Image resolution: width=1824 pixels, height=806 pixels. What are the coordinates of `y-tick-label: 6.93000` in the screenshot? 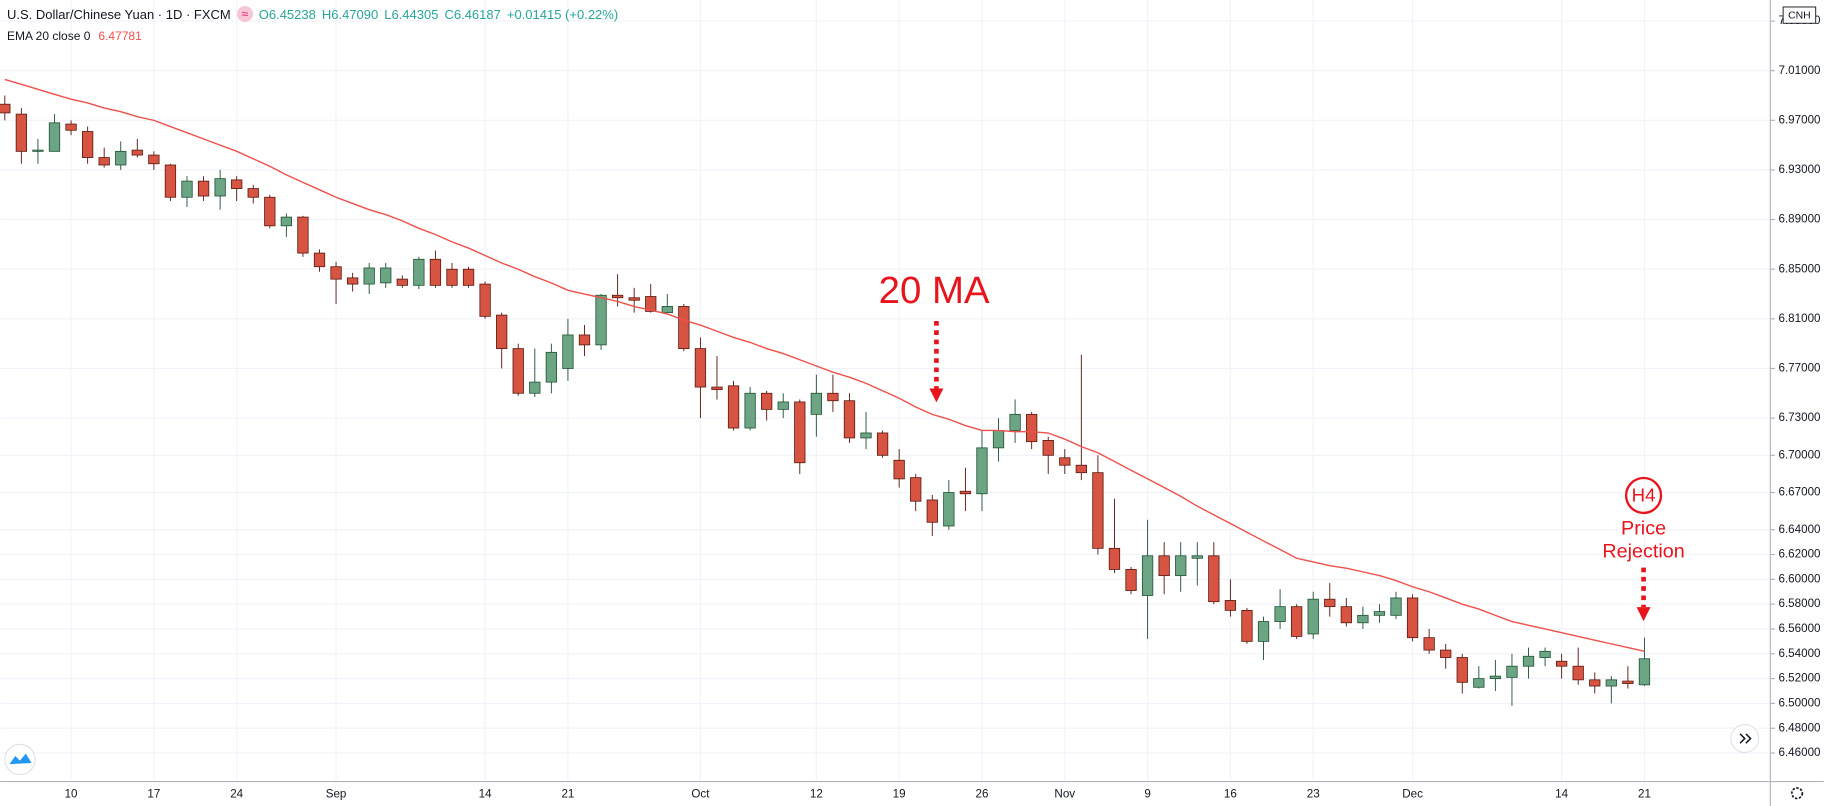 It's located at (1799, 169).